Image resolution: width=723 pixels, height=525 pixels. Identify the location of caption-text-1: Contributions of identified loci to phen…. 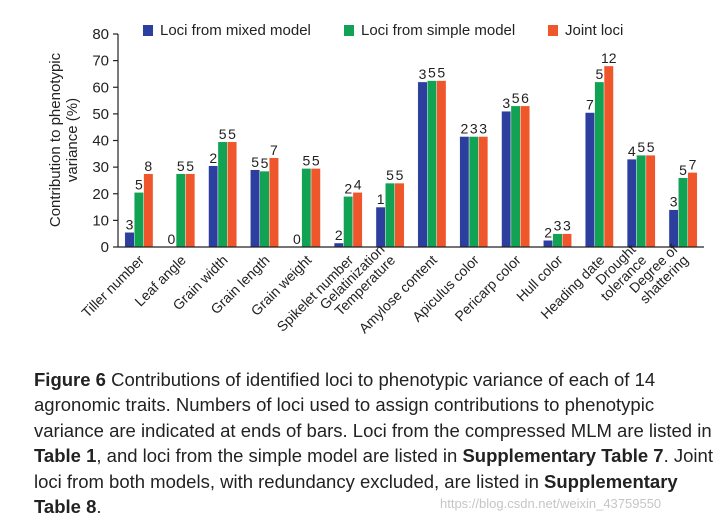
(373, 405).